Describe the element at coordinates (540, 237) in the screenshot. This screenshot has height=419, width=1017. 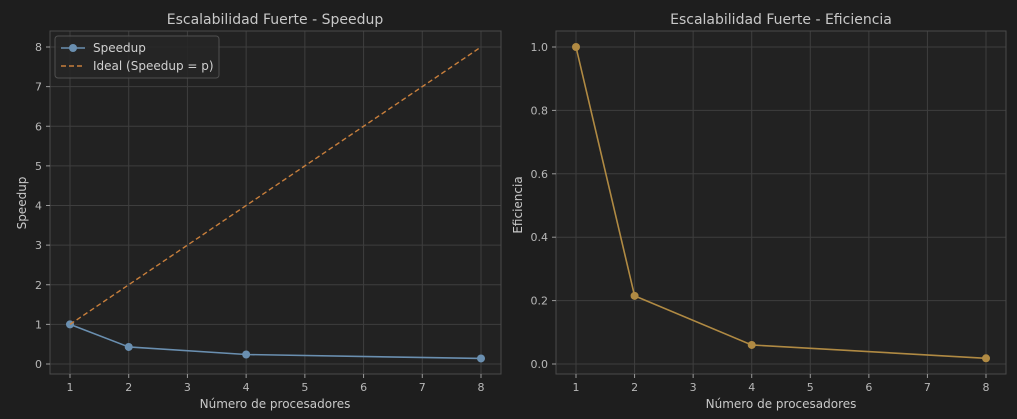
I see `efficiency-y-tick-label: 0.4` at that location.